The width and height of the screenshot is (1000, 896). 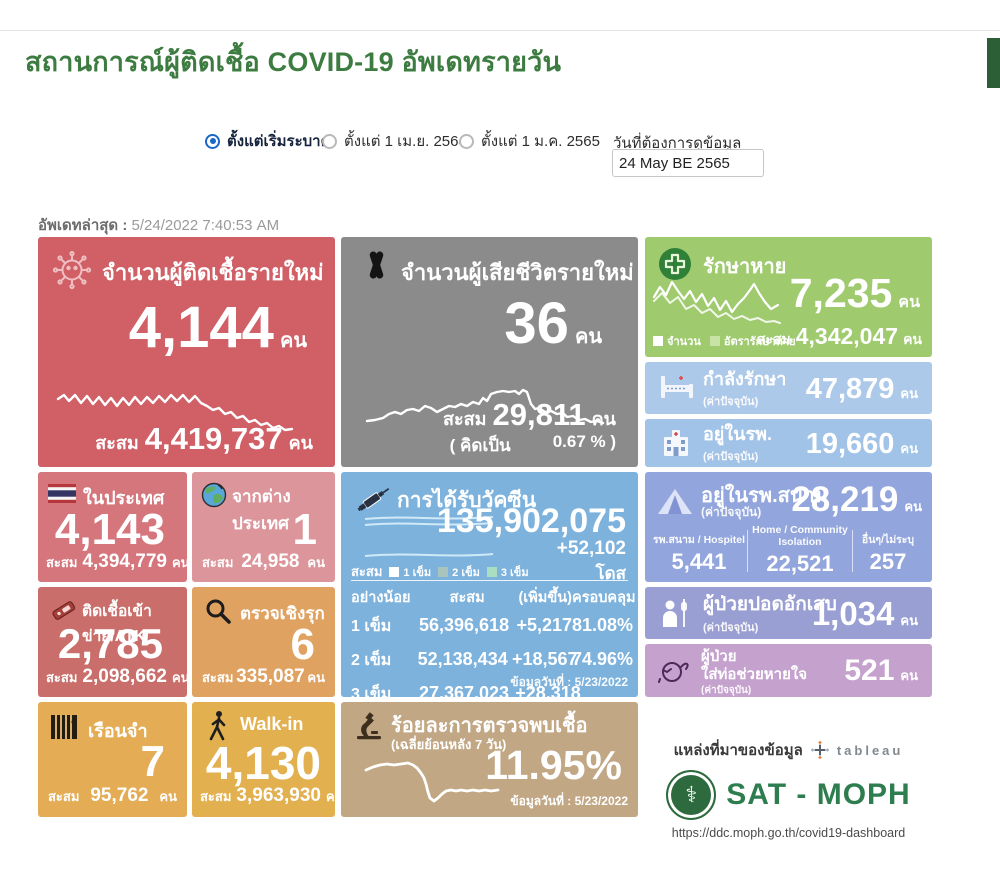 I want to click on field-hospital-value-group: 28,219 คน, so click(x=856, y=499).